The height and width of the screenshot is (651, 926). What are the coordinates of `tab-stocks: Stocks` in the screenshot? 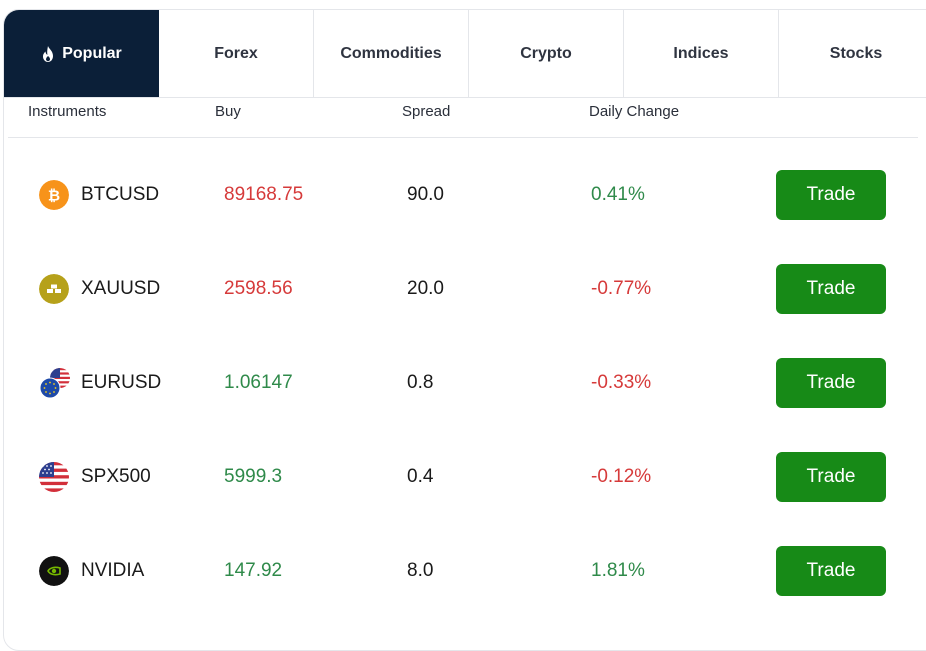 It's located at (852, 53).